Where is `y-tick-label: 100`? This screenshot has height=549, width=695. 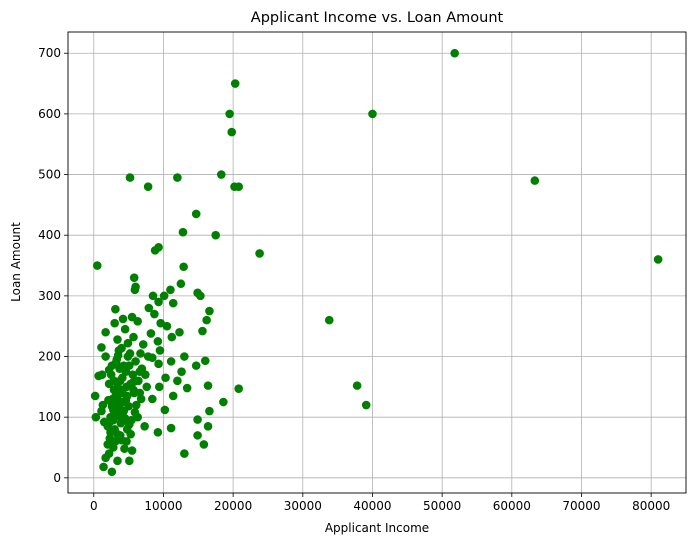 y-tick-label: 100 is located at coordinates (49, 417).